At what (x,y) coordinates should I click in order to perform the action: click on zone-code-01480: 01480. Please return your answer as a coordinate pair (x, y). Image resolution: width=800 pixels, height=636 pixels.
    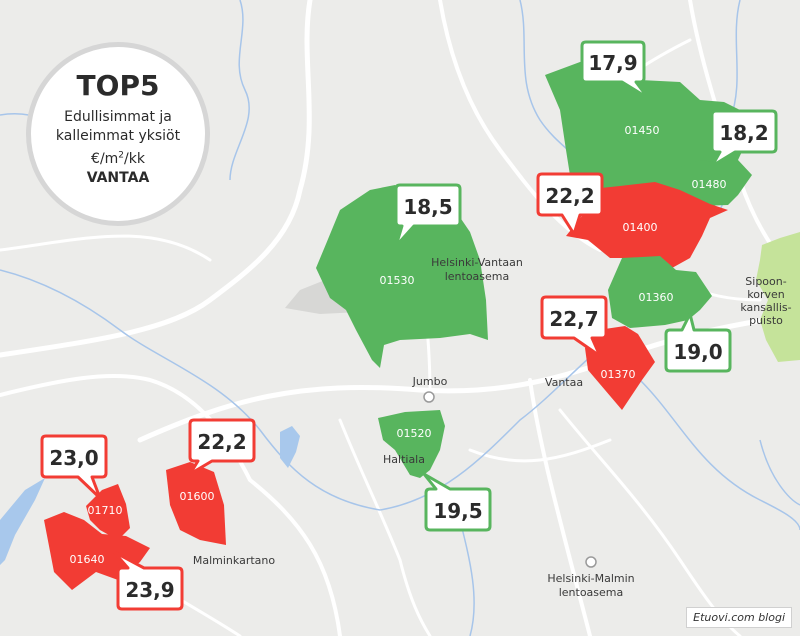
    Looking at the image, I should click on (709, 184).